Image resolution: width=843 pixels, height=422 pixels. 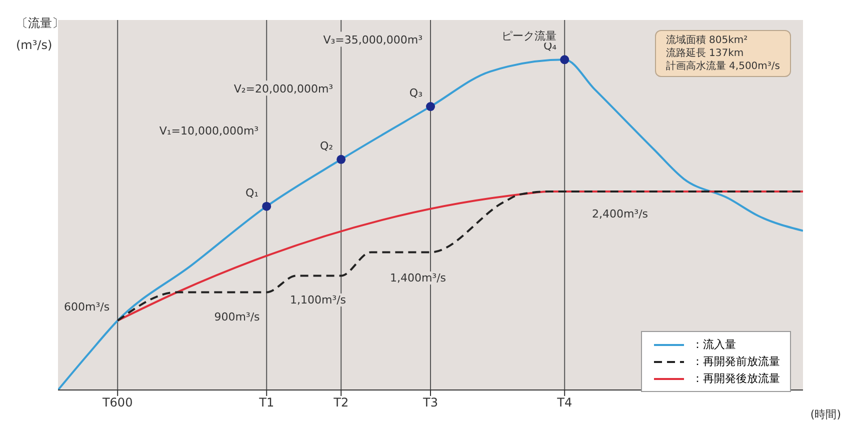 What do you see at coordinates (372, 40) in the screenshot?
I see `annotation: V₃=35,000,000m³` at bounding box center [372, 40].